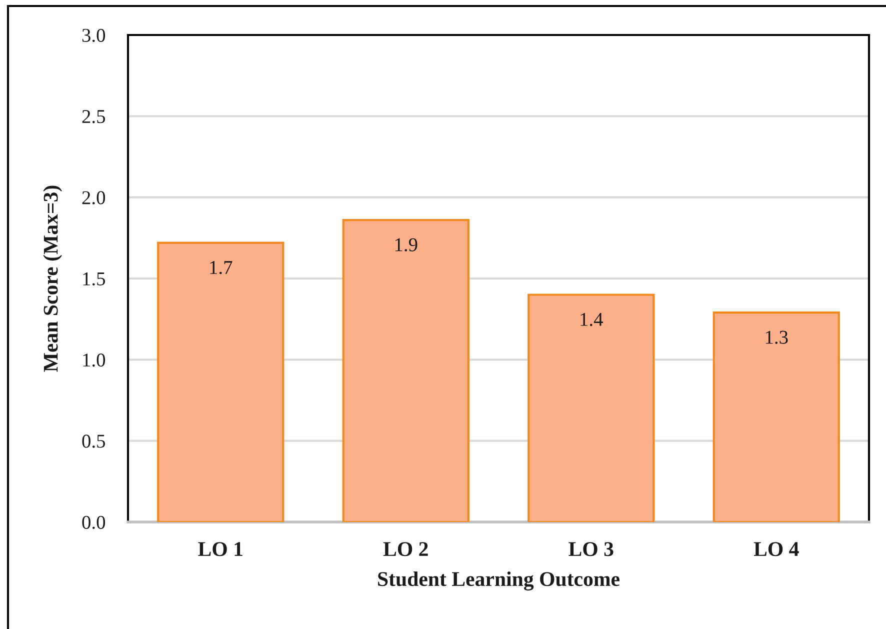 Image resolution: width=886 pixels, height=629 pixels. What do you see at coordinates (777, 337) in the screenshot?
I see `data-label: 1.3` at bounding box center [777, 337].